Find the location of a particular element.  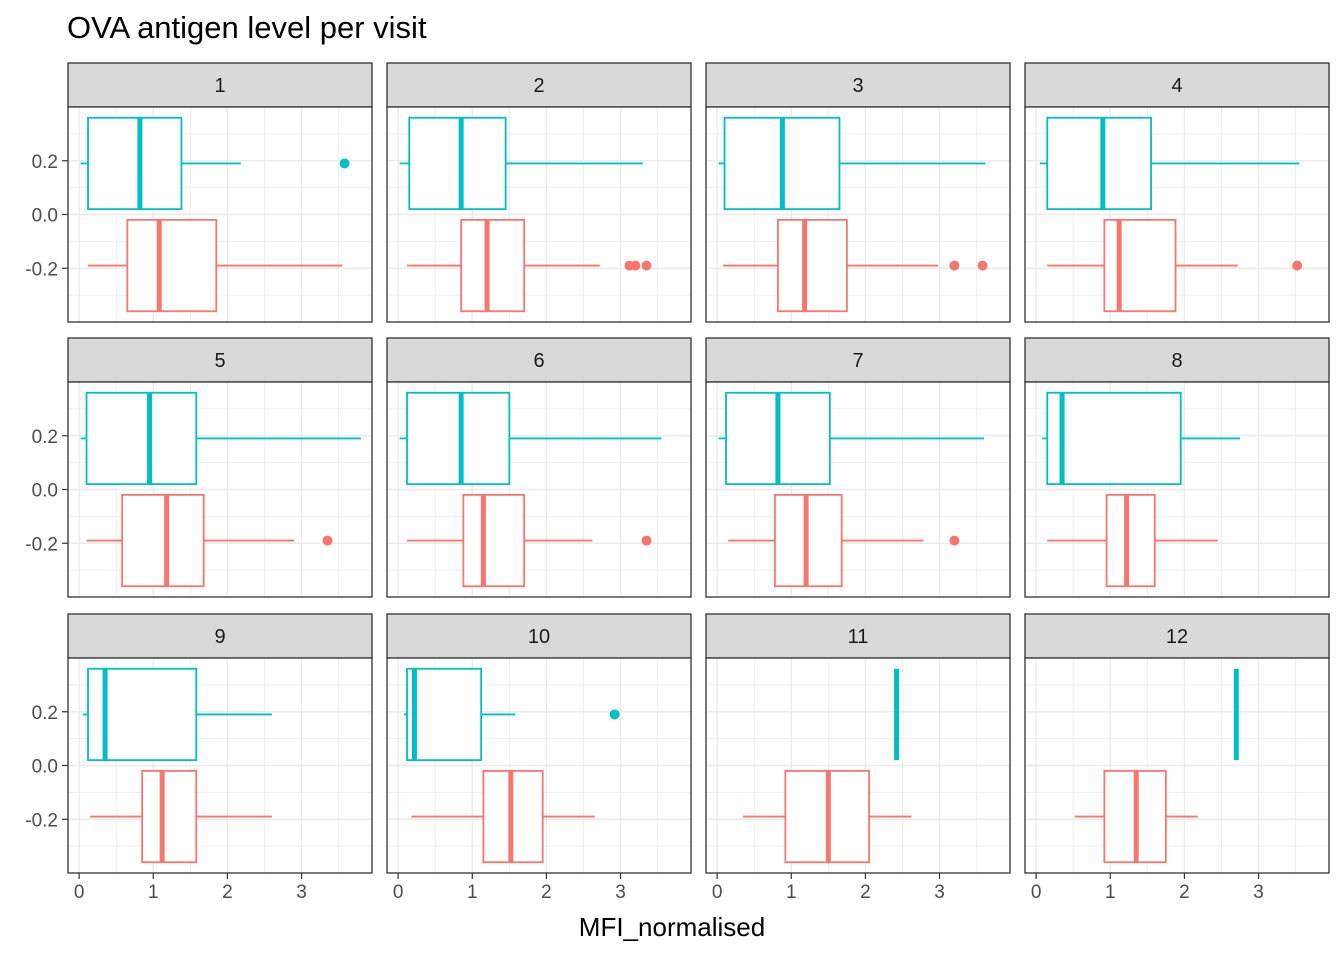

facet-strip-label: 10 is located at coordinates (539, 637).